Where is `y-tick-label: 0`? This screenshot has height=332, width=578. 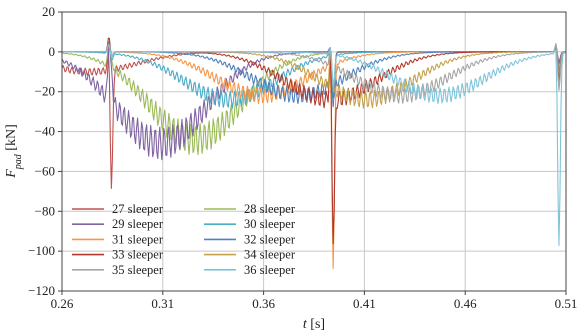
y-tick-label: 0 is located at coordinates (52, 51).